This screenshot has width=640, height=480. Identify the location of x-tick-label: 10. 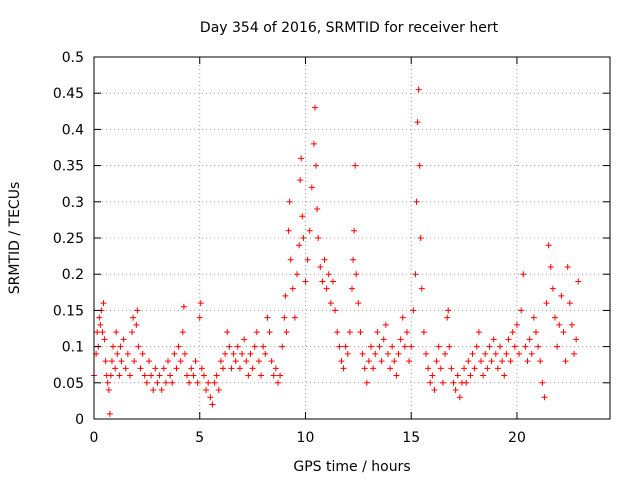
(306, 438).